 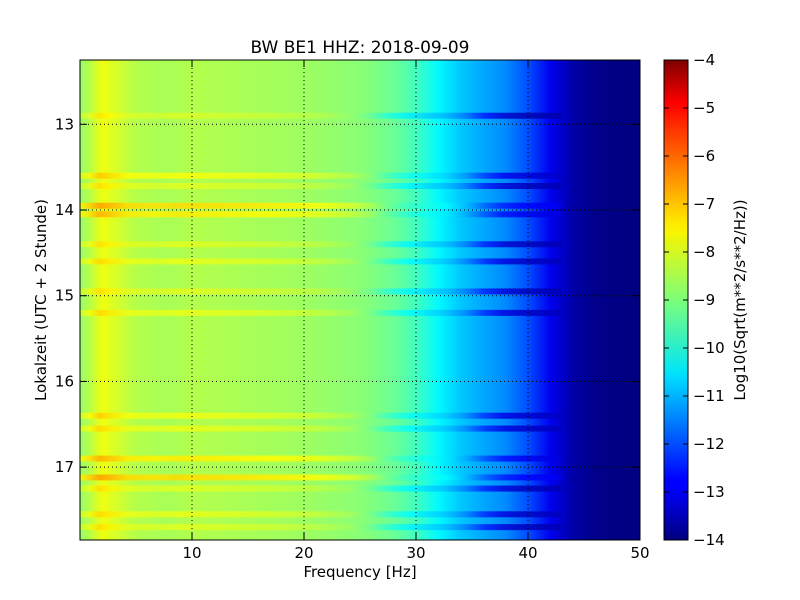 What do you see at coordinates (64, 381) in the screenshot?
I see `y-tick-label: 16` at bounding box center [64, 381].